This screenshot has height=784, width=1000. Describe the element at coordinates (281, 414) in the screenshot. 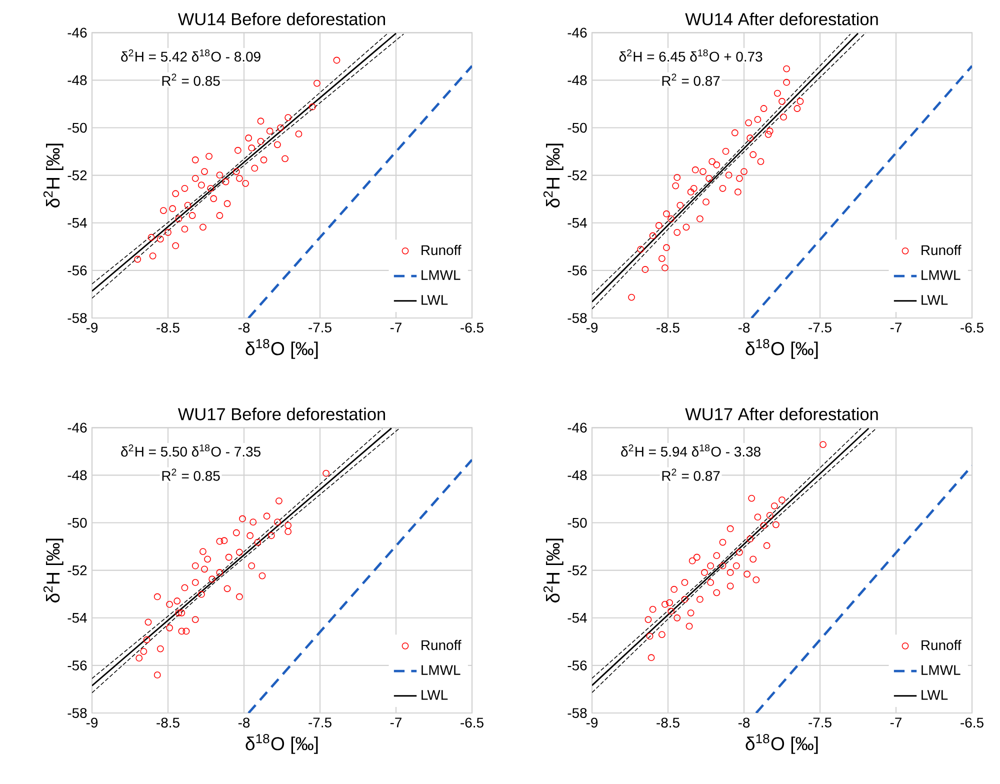

I see `chart-title: WU17 Before deforestation` at that location.